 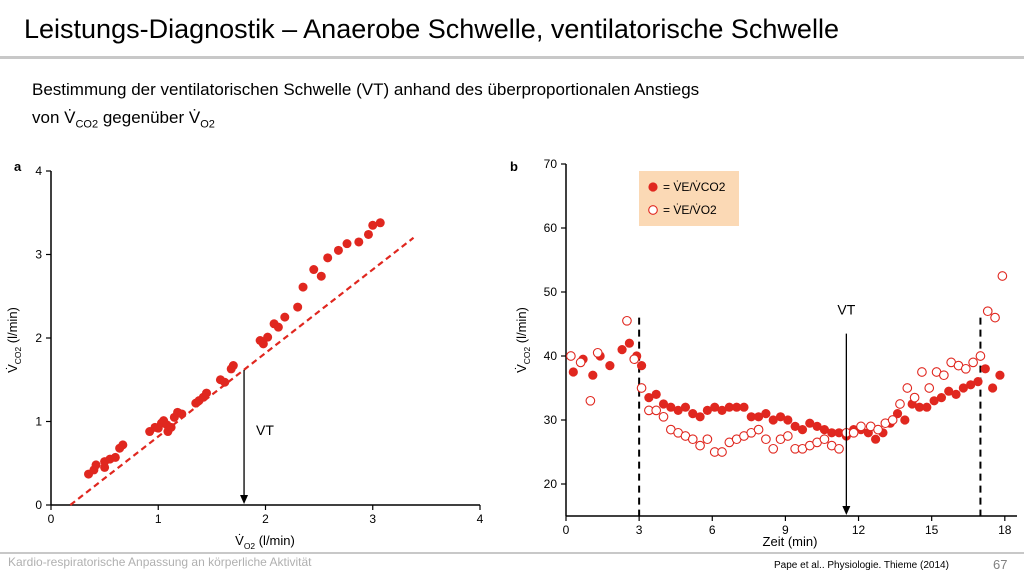 What do you see at coordinates (639, 530) in the screenshot?
I see `x-tick-label: 3` at bounding box center [639, 530].